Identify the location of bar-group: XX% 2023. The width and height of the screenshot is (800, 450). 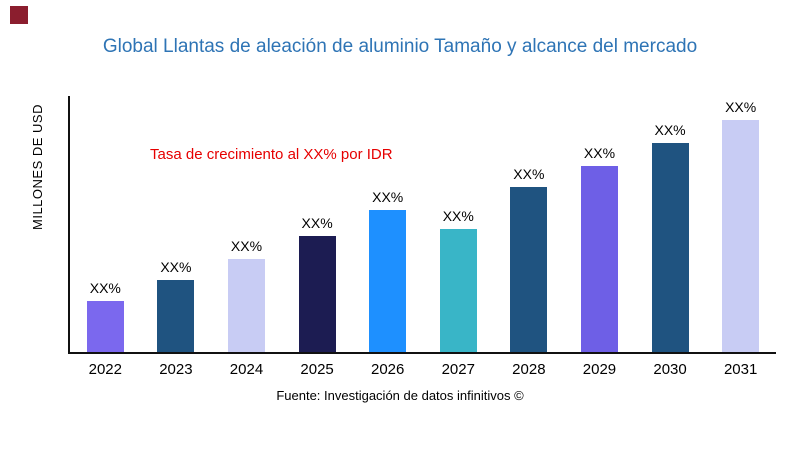
(176, 237).